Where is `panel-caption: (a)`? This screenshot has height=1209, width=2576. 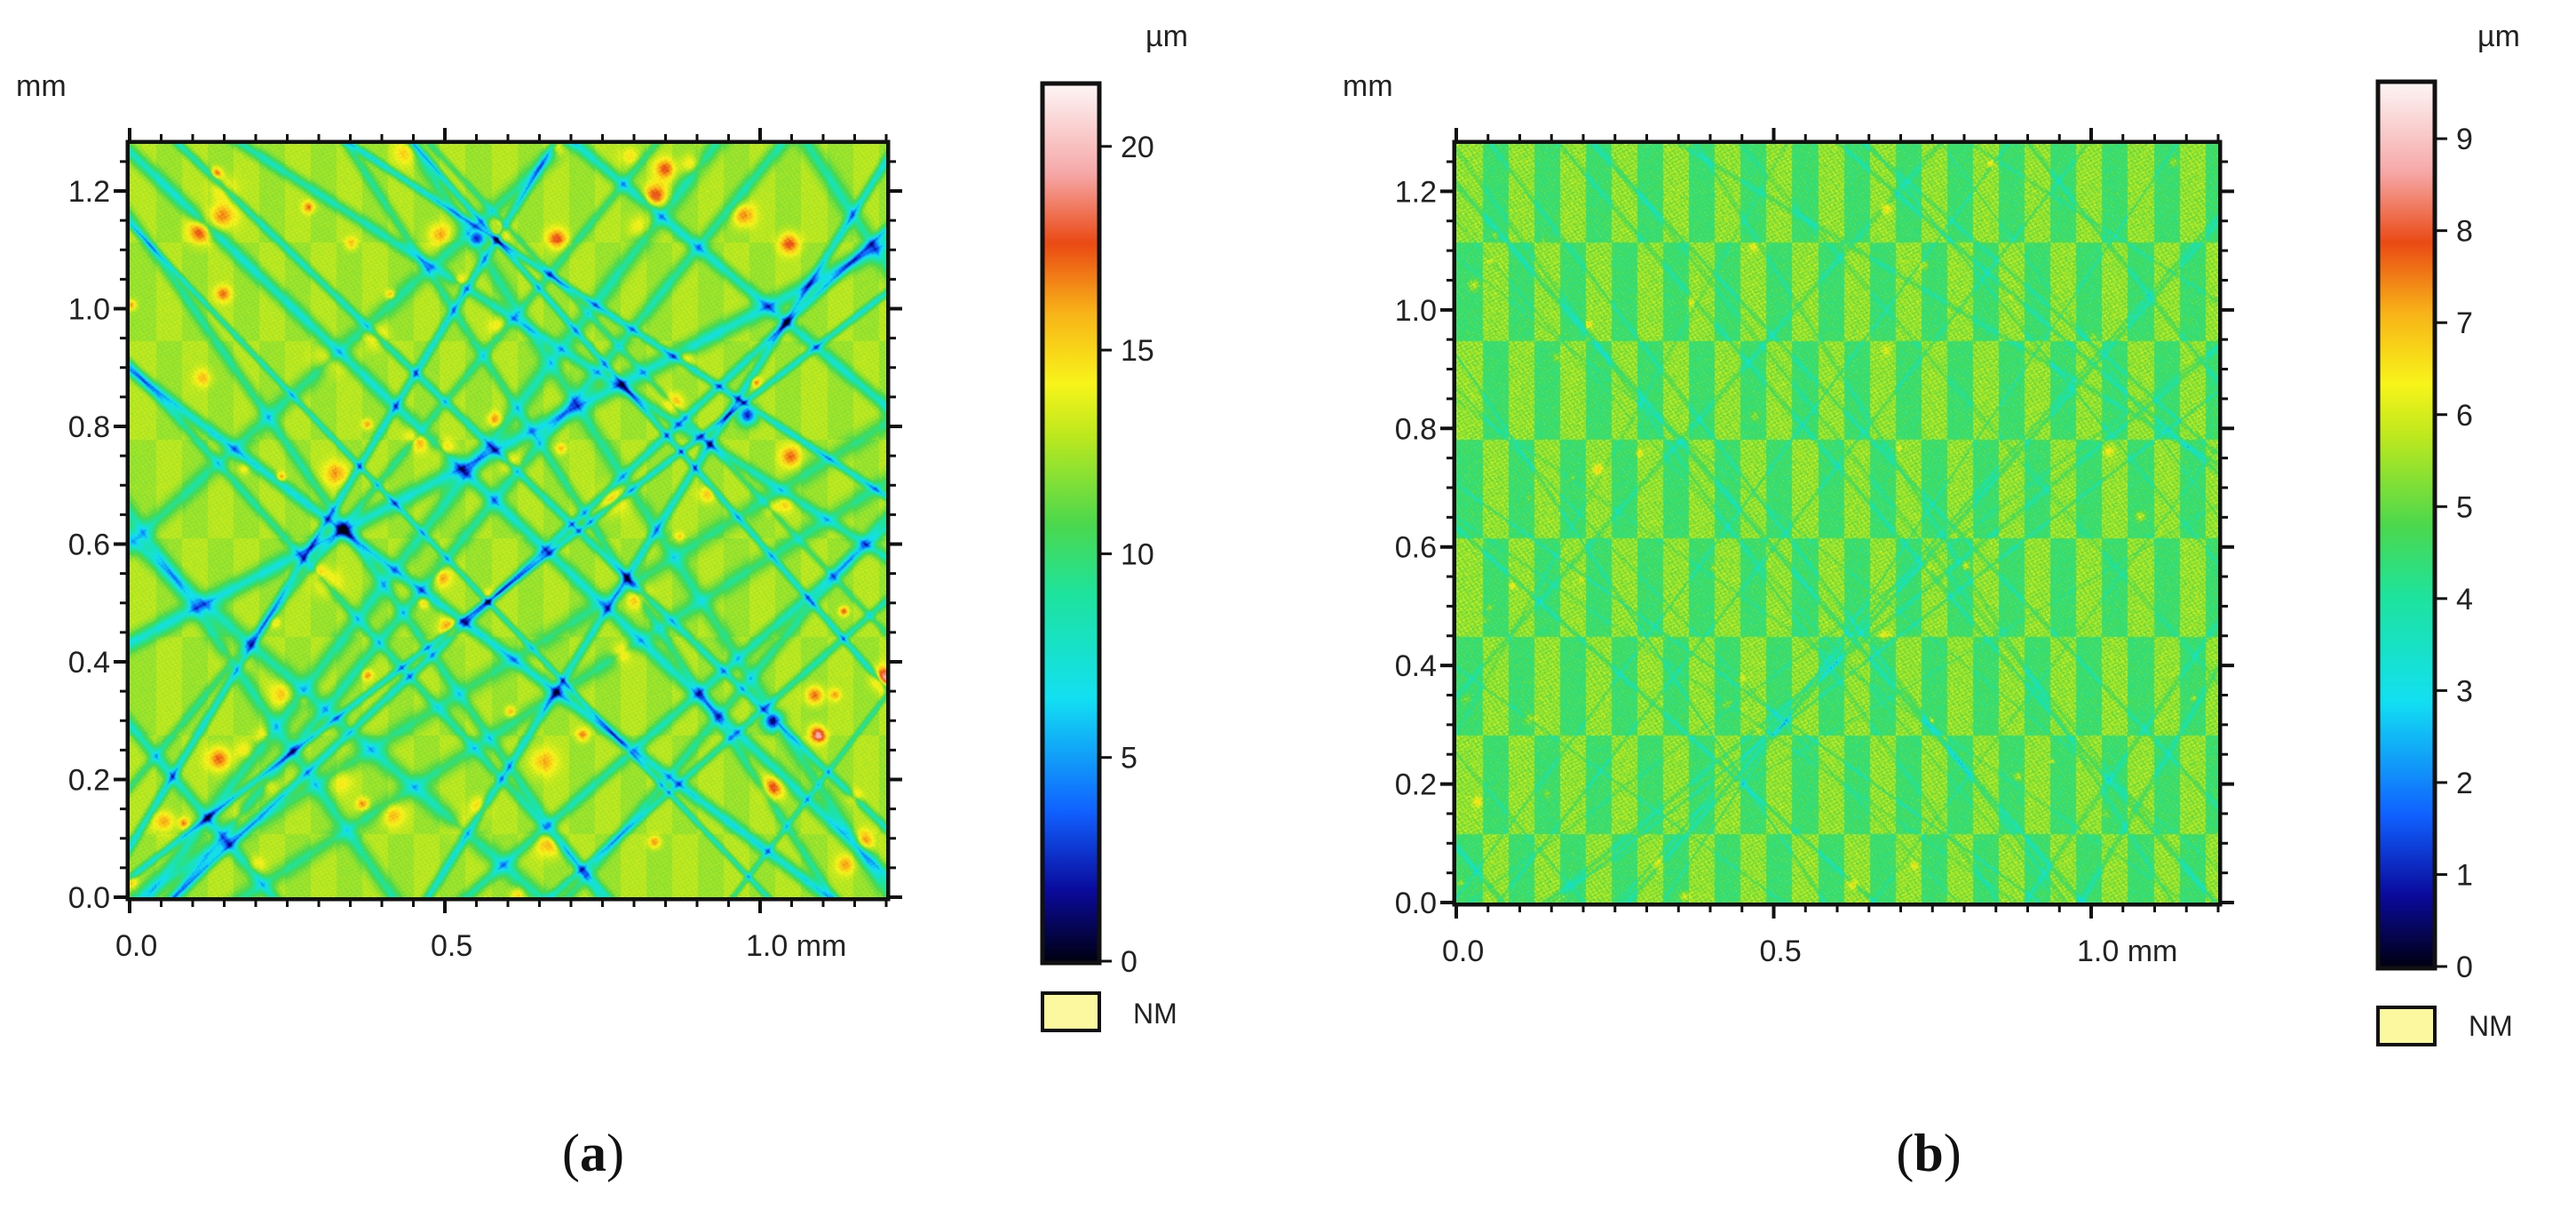
panel-caption: (a) is located at coordinates (593, 1153).